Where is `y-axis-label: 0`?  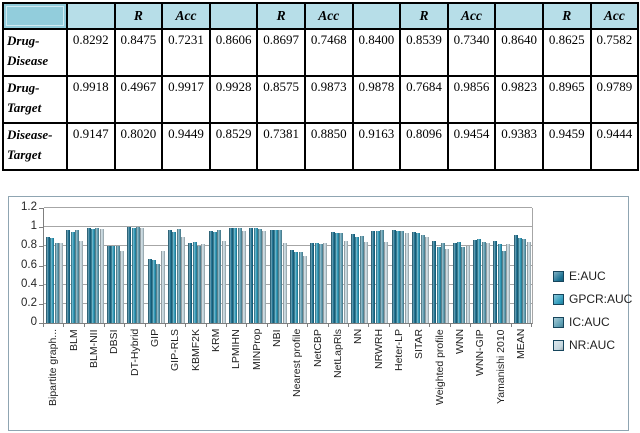
y-axis-label: 0 is located at coordinates (33, 322).